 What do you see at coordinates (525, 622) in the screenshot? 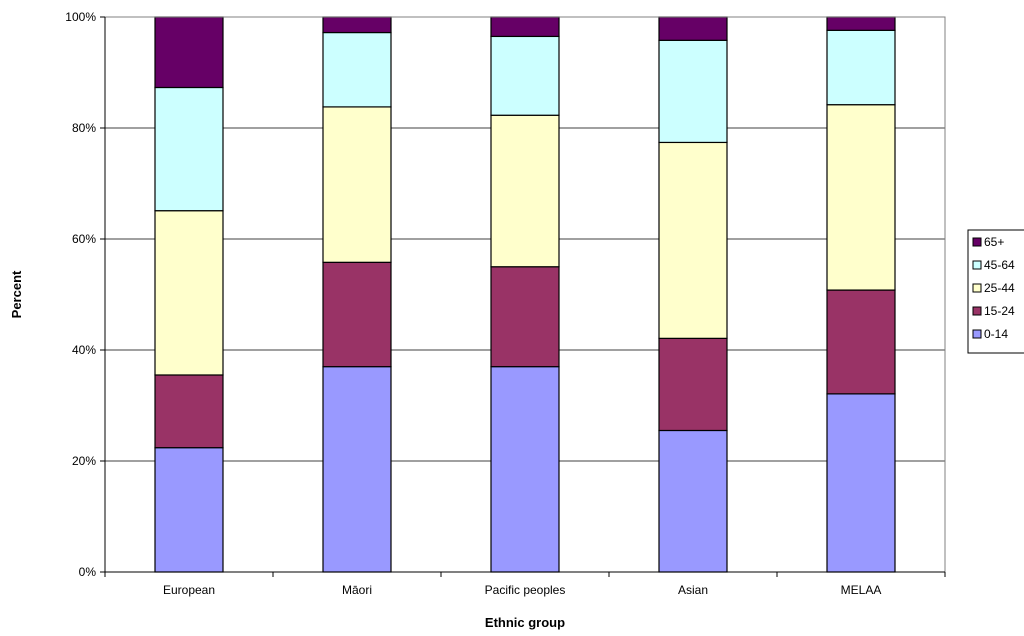
I see `x-axis-title: Ethnic group` at bounding box center [525, 622].